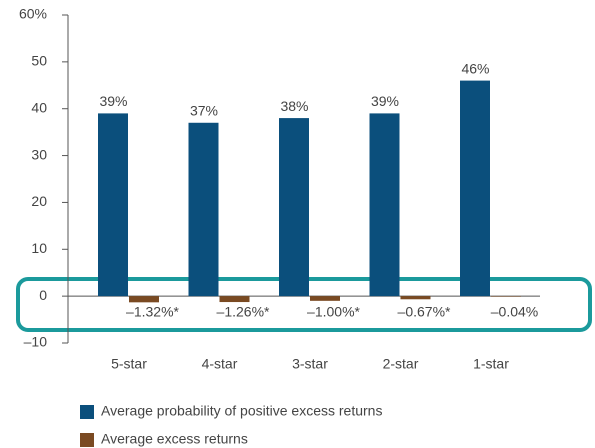 This screenshot has height=448, width=595. Describe the element at coordinates (475, 68) in the screenshot. I see `value-label: 46%` at that location.